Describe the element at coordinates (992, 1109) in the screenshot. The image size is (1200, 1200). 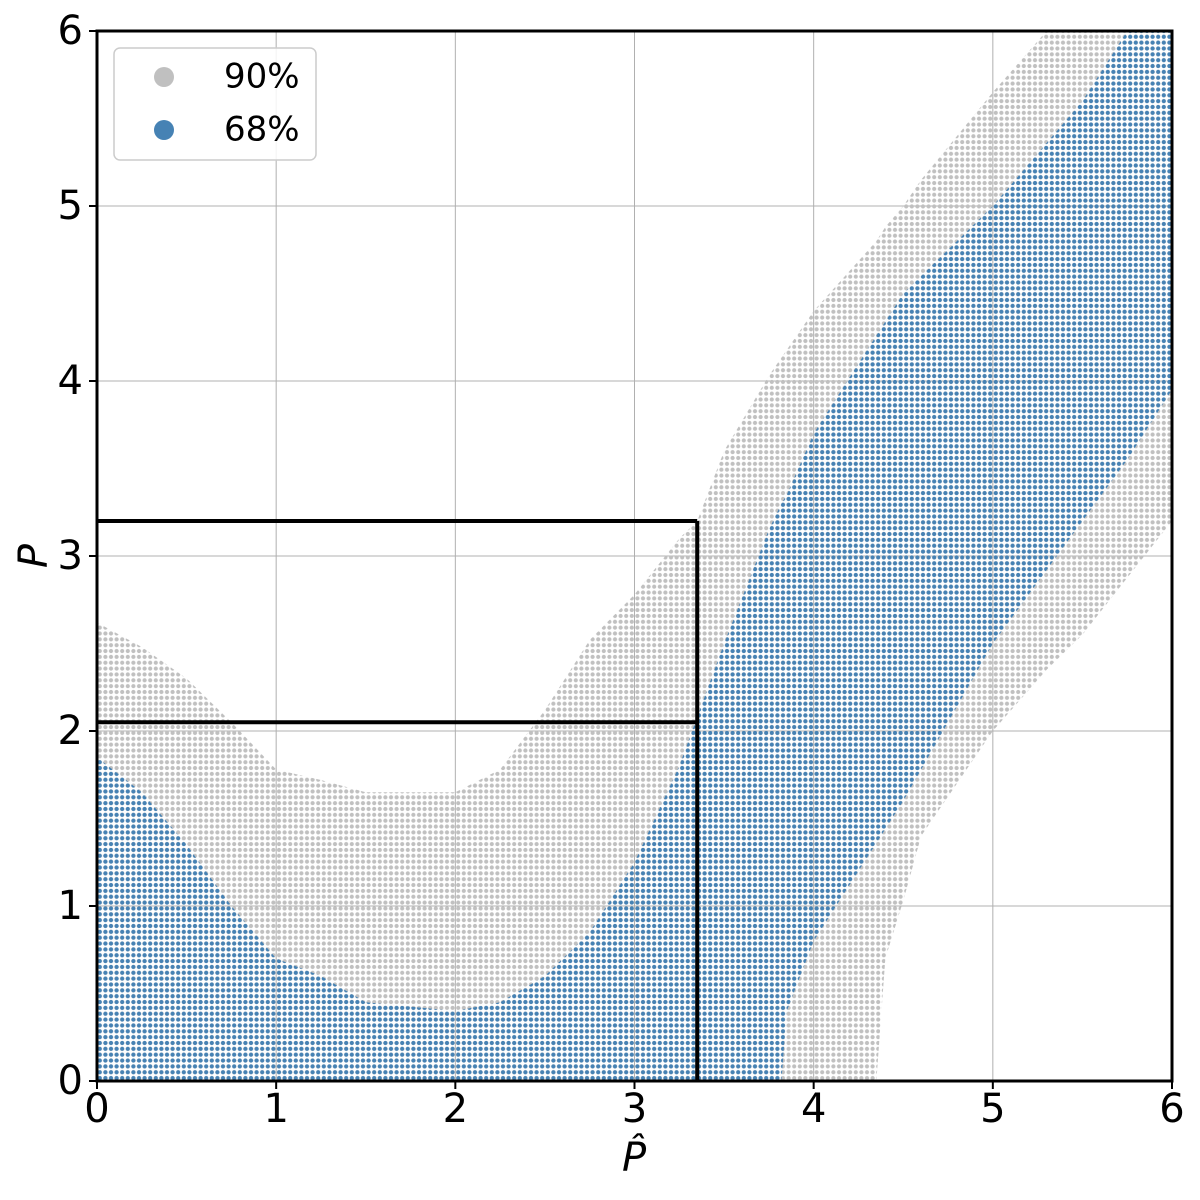
I see `x-tick-label: 5` at that location.